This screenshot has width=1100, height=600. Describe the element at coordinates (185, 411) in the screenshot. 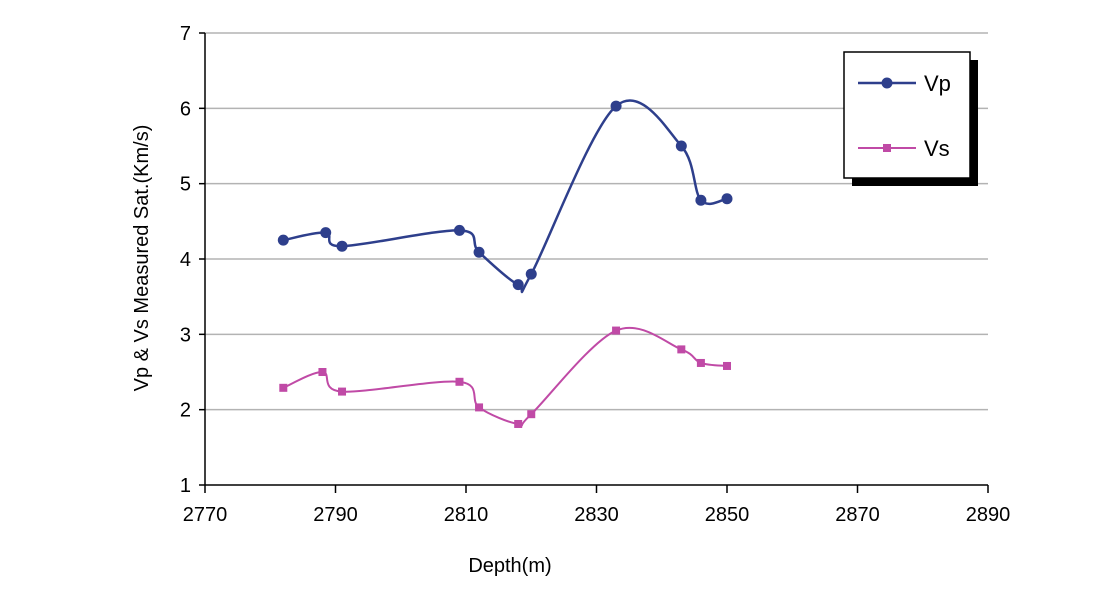

I see `y-tick-label: 2` at that location.